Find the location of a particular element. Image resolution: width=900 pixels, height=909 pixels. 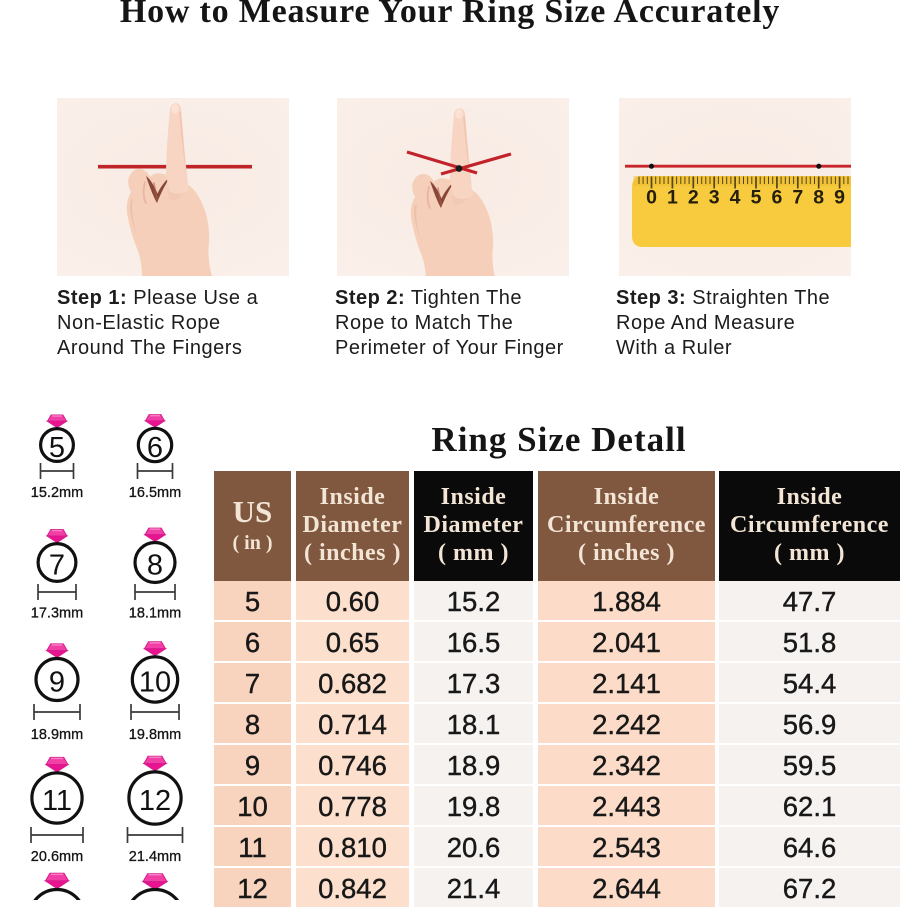

svg-text: 3 is located at coordinates (714, 198).